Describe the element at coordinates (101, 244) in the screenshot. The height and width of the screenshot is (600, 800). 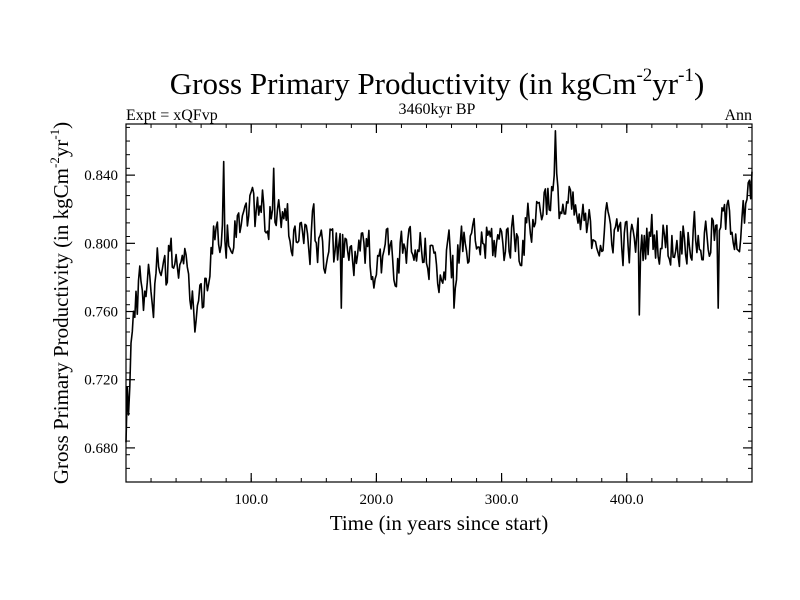
I see `y-tick-label: 0.800` at that location.